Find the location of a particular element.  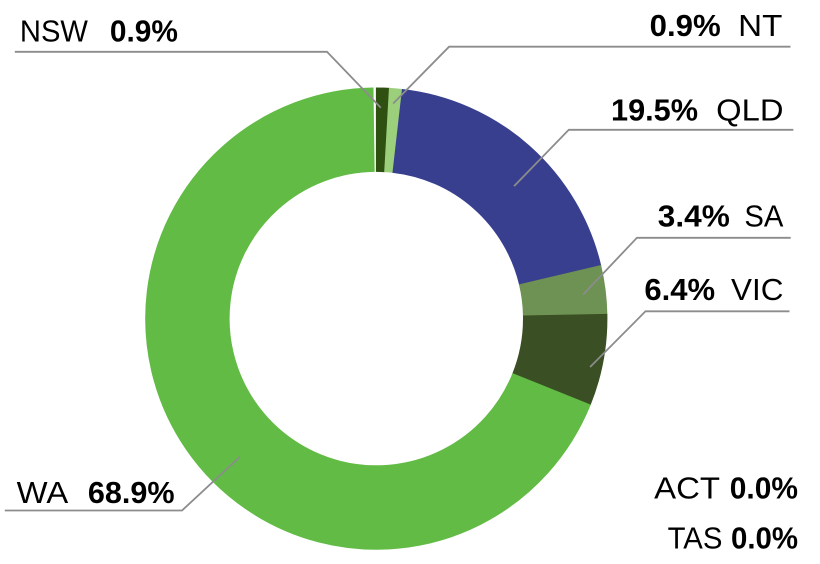

svg-text: WA is located at coordinates (43, 492).